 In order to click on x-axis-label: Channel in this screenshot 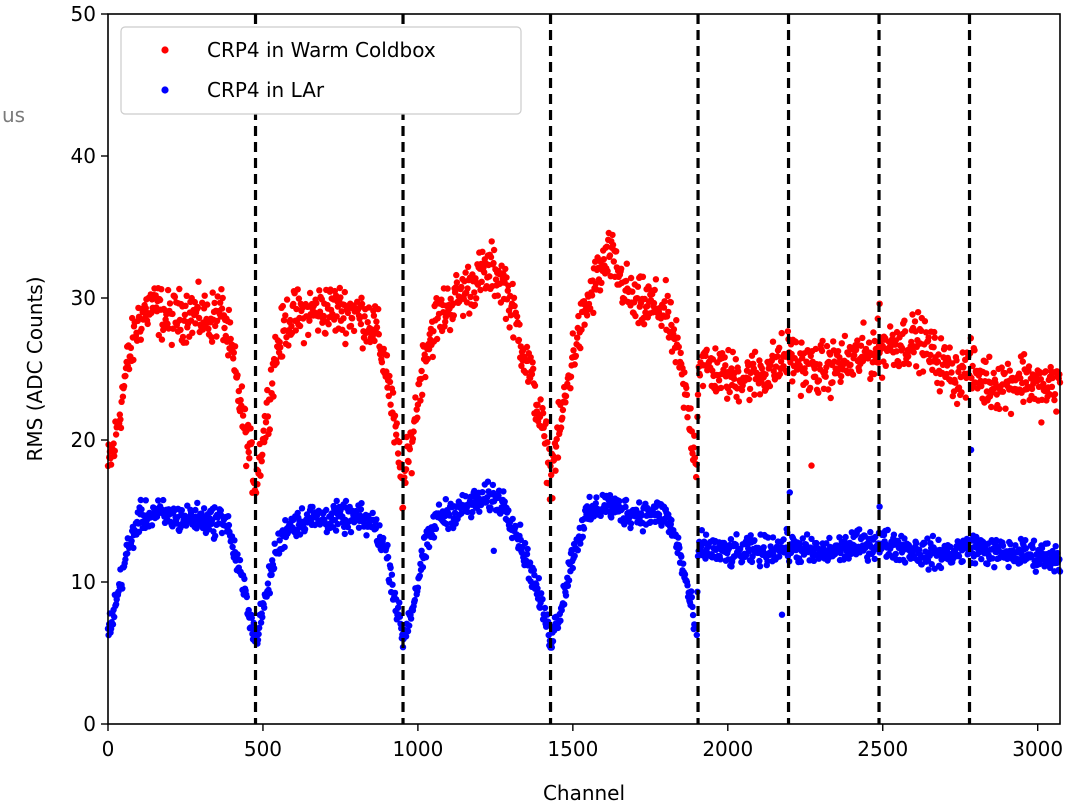, I will do `click(584, 793)`.